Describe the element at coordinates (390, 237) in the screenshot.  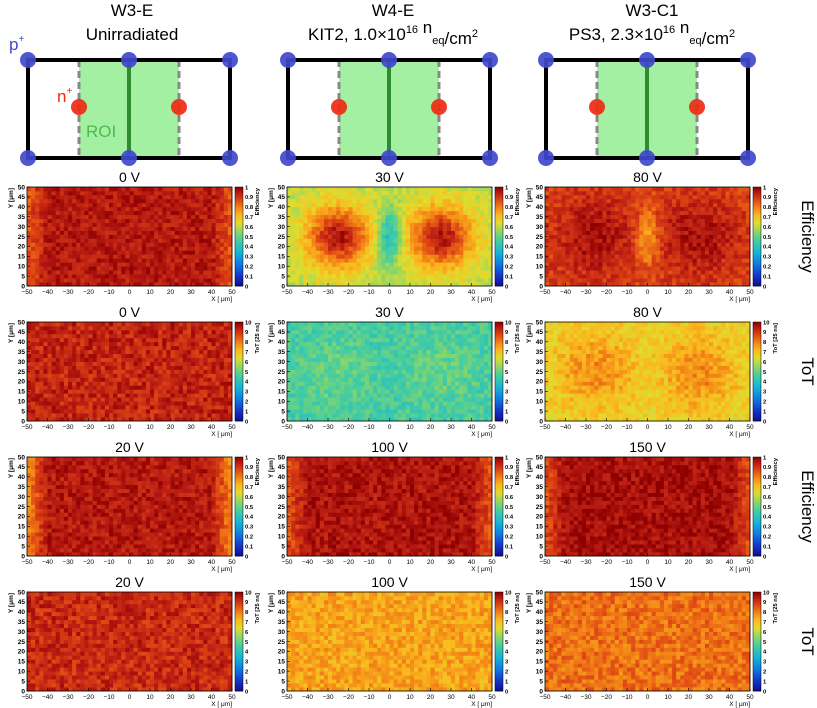
I see `heatmap-cells` at that location.